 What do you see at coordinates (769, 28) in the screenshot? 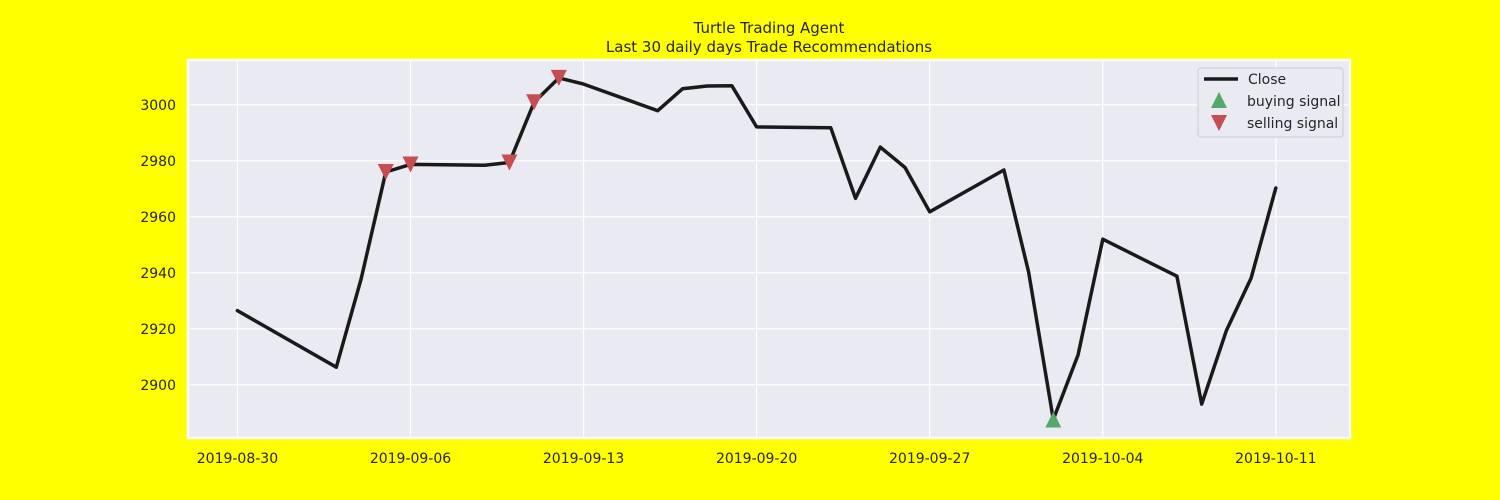
I see `chart-title: Turtle Trading Agent` at bounding box center [769, 28].